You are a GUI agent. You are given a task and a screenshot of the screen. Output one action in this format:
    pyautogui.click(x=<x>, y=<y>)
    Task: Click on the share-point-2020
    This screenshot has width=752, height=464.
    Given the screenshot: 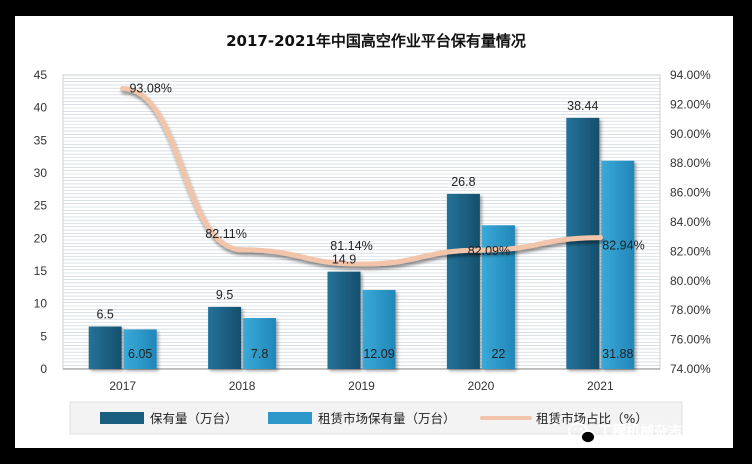 What is the action you would take?
    pyautogui.click(x=481, y=250)
    